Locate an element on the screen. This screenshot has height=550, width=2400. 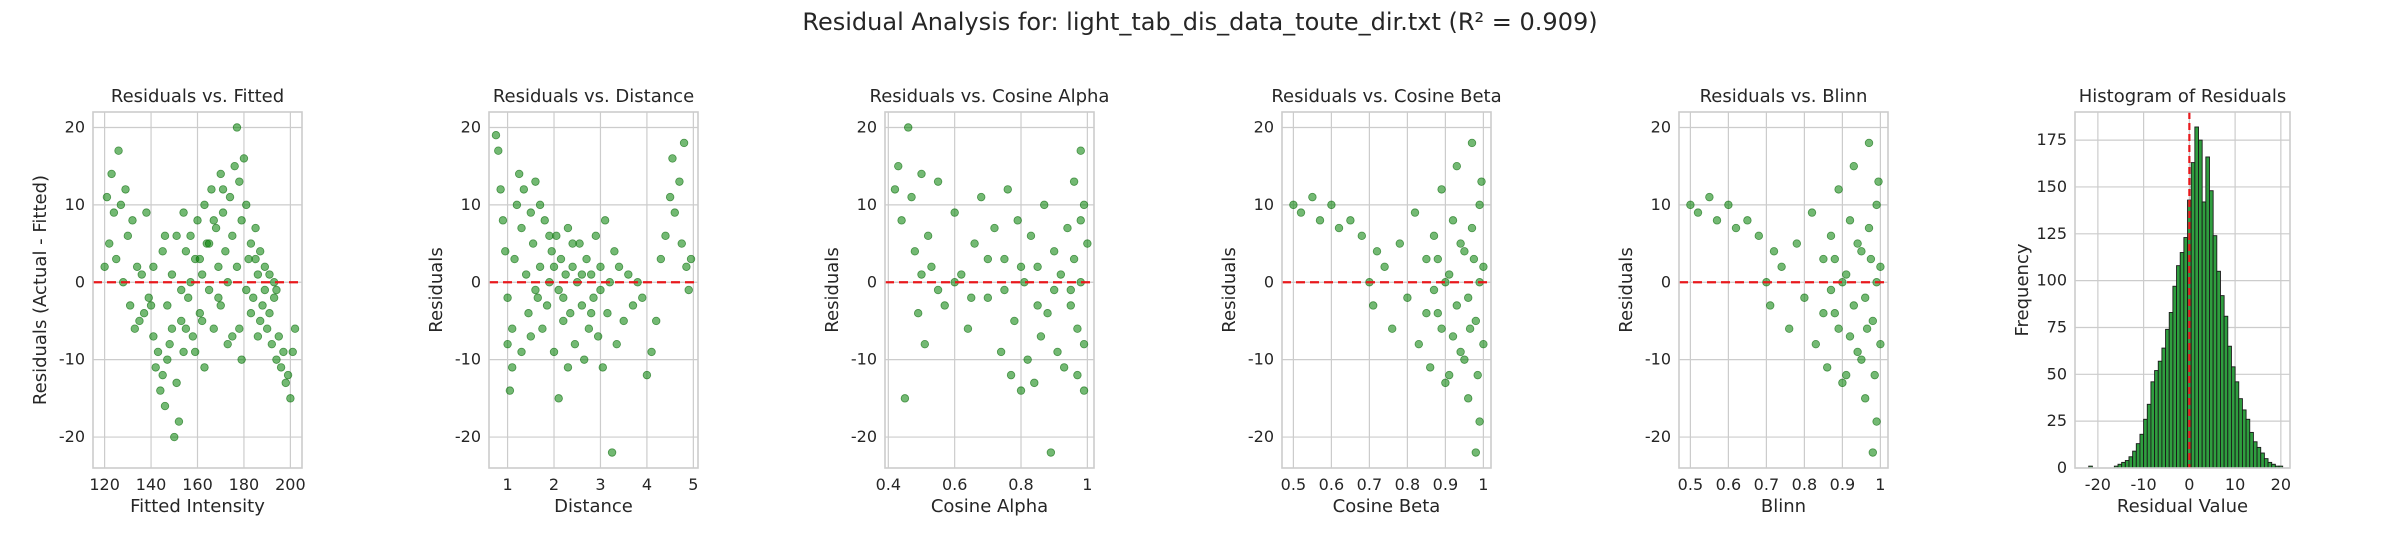
x-tick-label: 2 is located at coordinates (554, 484).